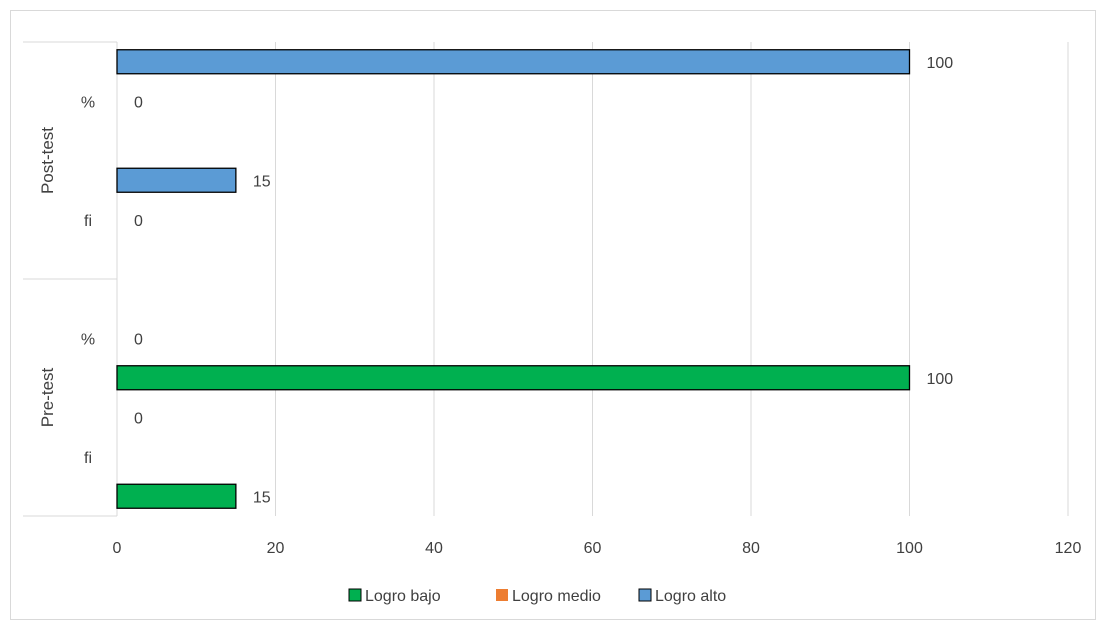 The height and width of the screenshot is (630, 1105). What do you see at coordinates (593, 548) in the screenshot?
I see `x-tick-label: 60` at bounding box center [593, 548].